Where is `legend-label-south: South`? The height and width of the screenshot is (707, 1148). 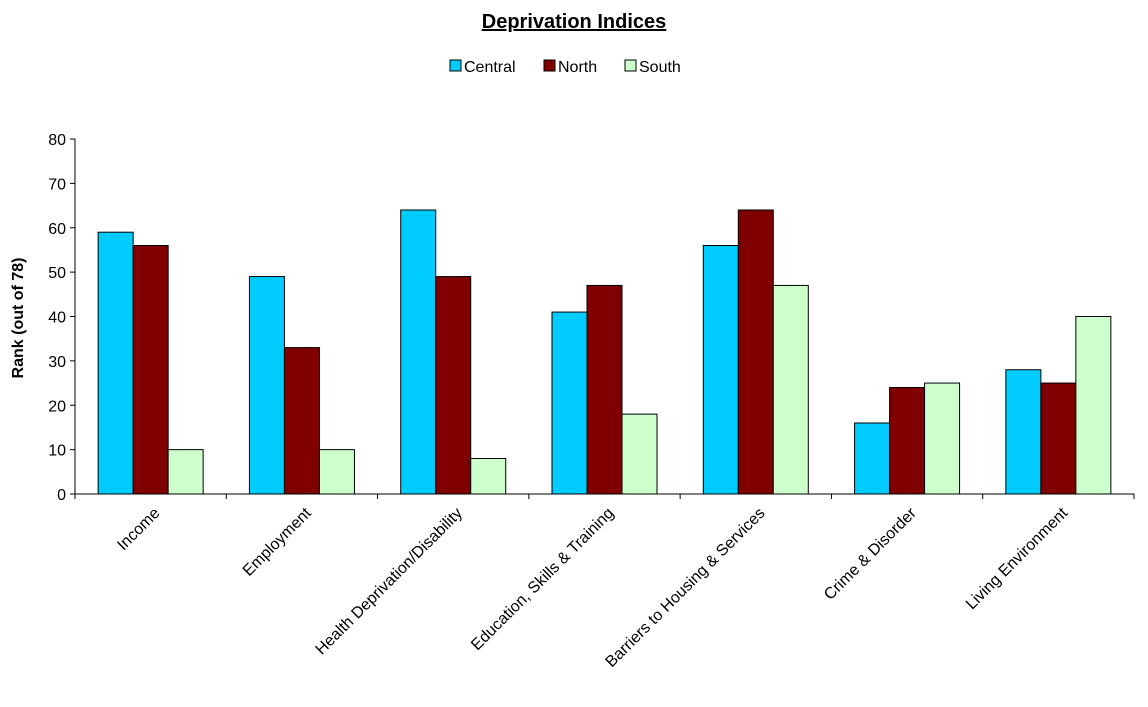 legend-label-south: South is located at coordinates (660, 67).